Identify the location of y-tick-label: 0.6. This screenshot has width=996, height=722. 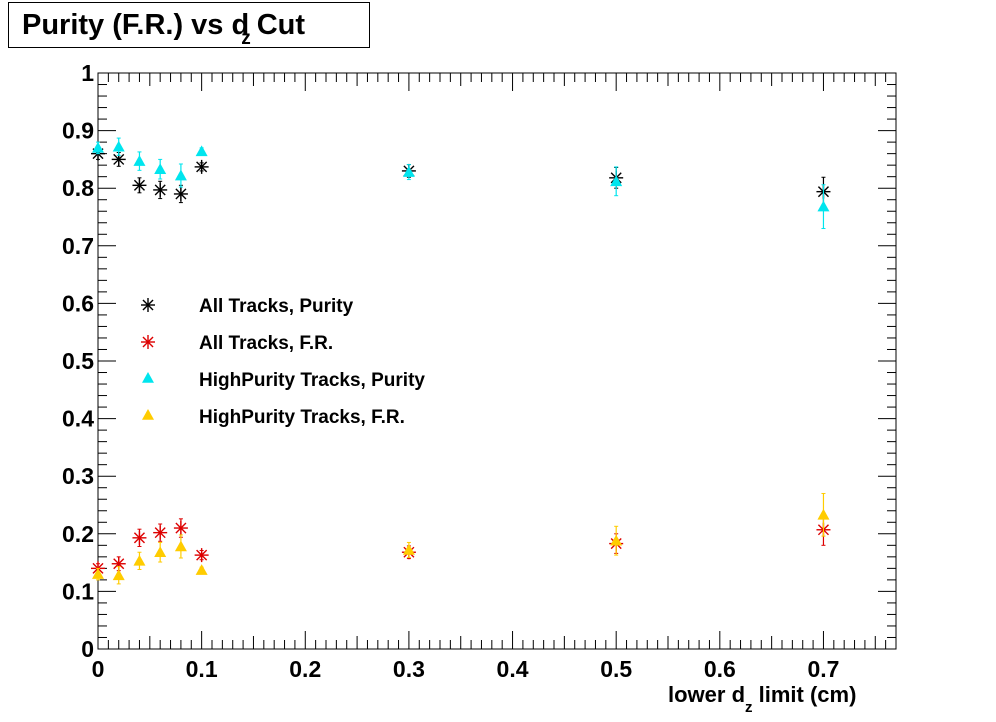
(78, 303).